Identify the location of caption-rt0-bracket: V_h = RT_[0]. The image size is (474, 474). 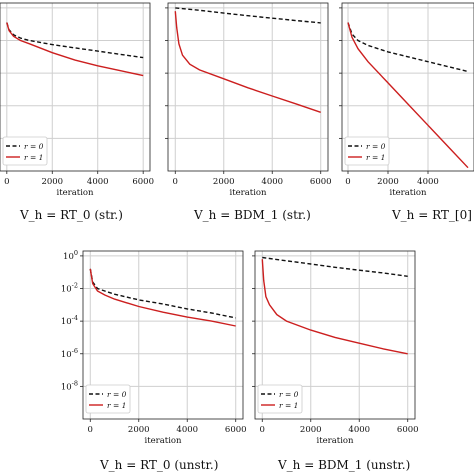
(432, 215).